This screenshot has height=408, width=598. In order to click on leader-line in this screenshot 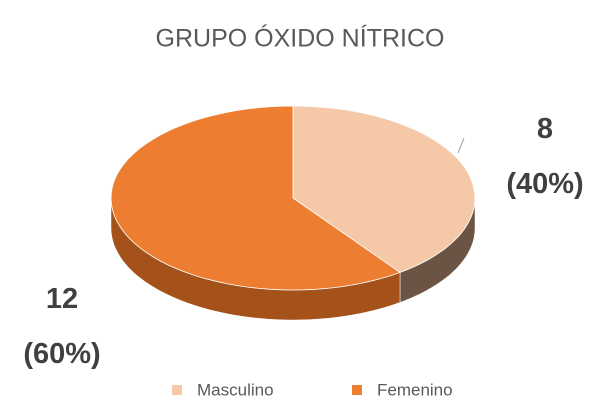, I will do `click(461, 145)`.